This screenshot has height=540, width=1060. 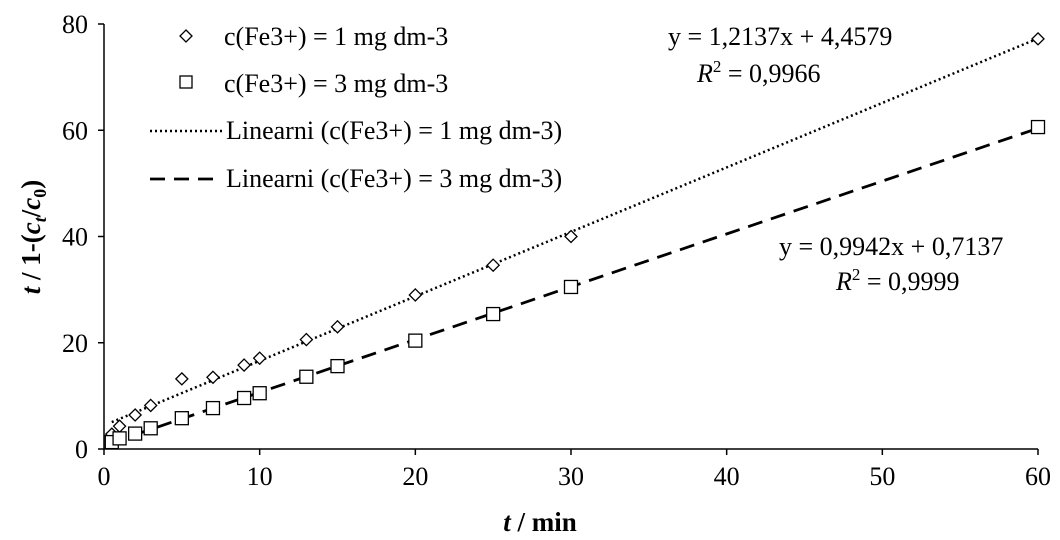 What do you see at coordinates (780, 36) in the screenshot?
I see `trend-1-equation: y = 1,2137x + 4,4579` at bounding box center [780, 36].